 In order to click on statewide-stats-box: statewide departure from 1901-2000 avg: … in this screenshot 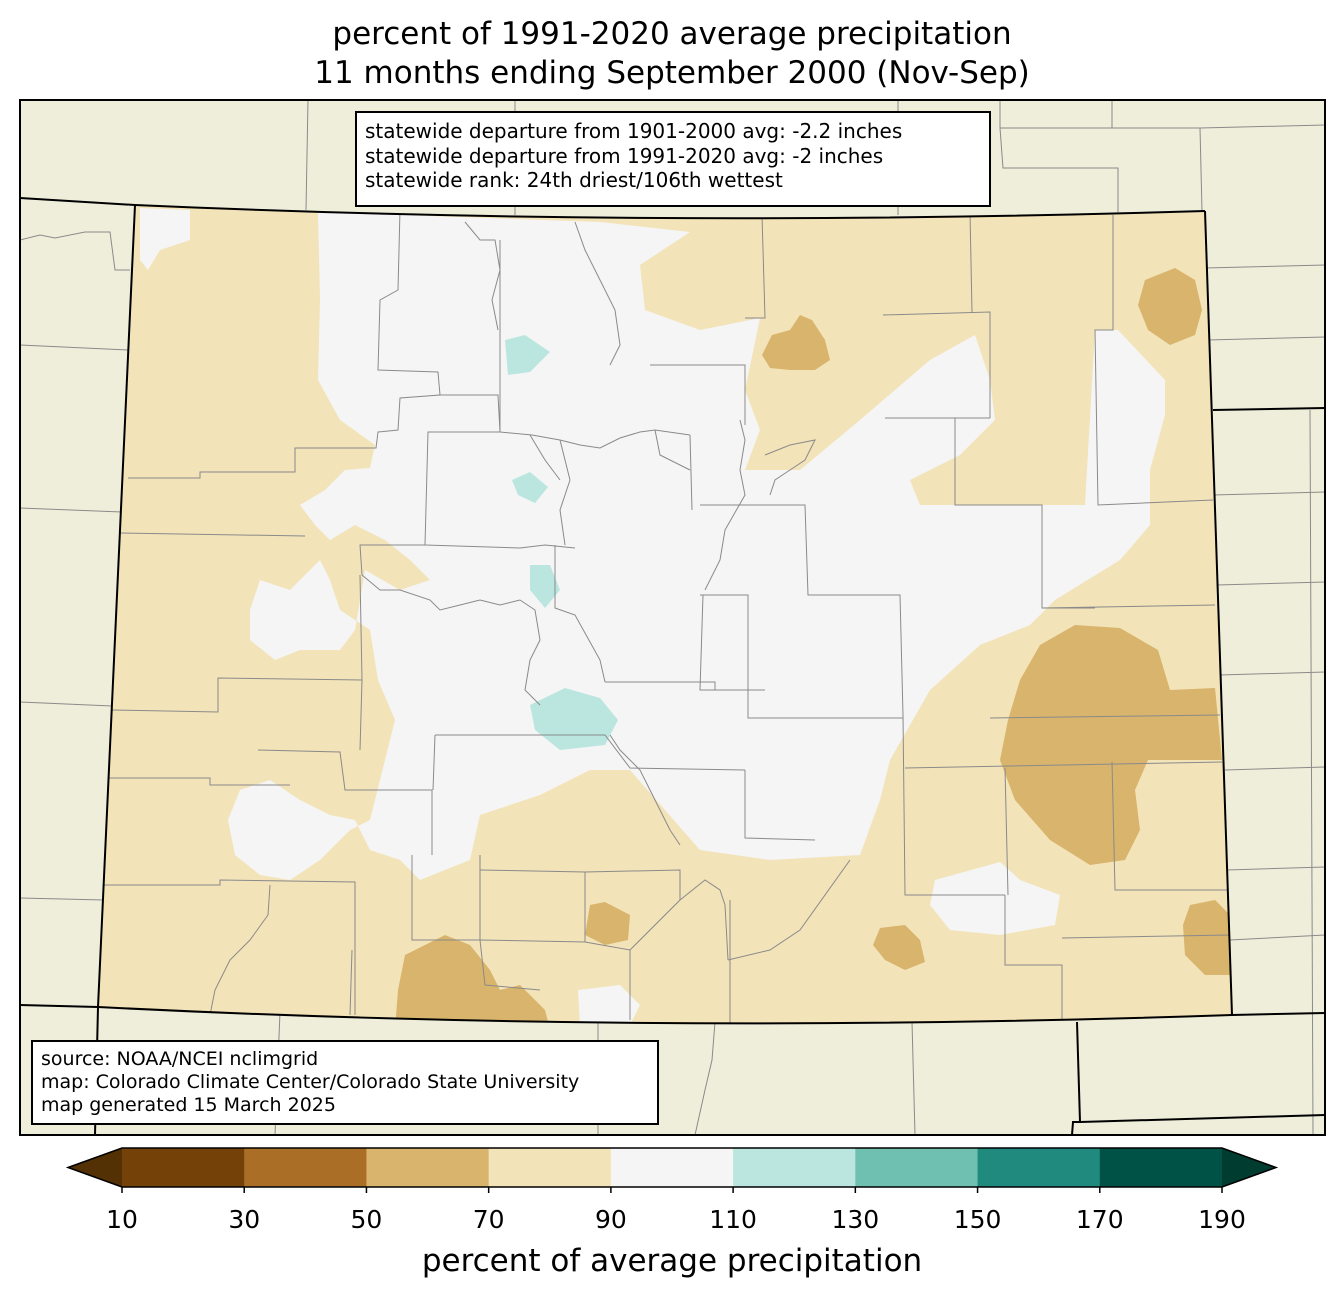, I will do `click(673, 159)`.